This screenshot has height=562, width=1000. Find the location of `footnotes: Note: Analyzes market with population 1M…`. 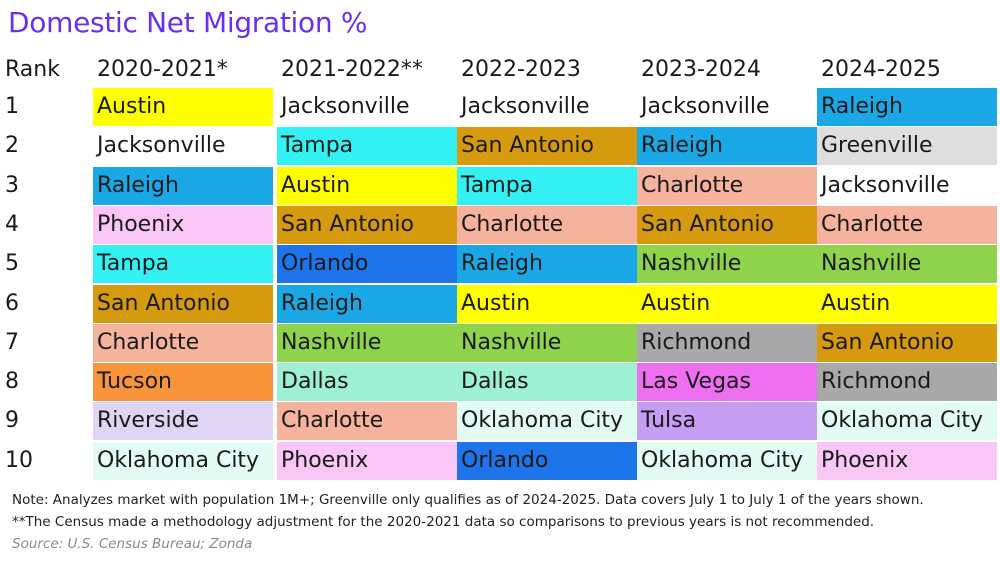

footnotes: Note: Analyzes market with population 1M… is located at coordinates (468, 522).